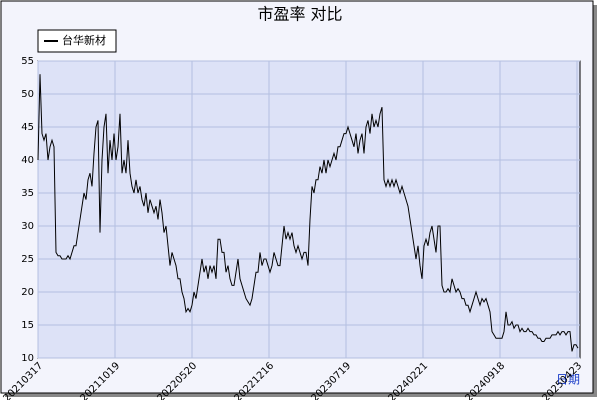 This screenshot has width=600, height=400. I want to click on legend, so click(77, 41).